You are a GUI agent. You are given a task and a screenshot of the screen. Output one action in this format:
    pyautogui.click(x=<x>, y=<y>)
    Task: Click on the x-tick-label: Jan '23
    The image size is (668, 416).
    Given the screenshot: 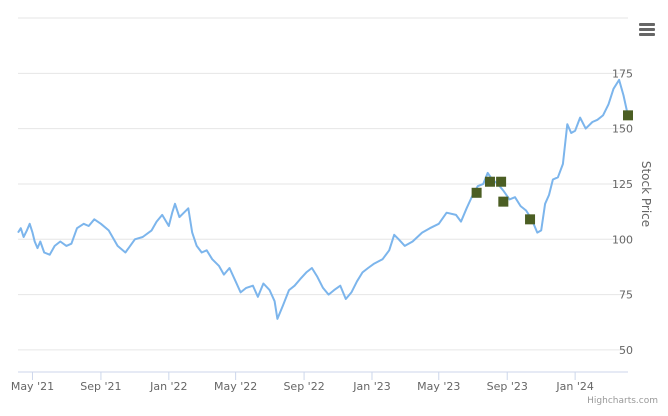 What is the action you would take?
    pyautogui.click(x=371, y=386)
    